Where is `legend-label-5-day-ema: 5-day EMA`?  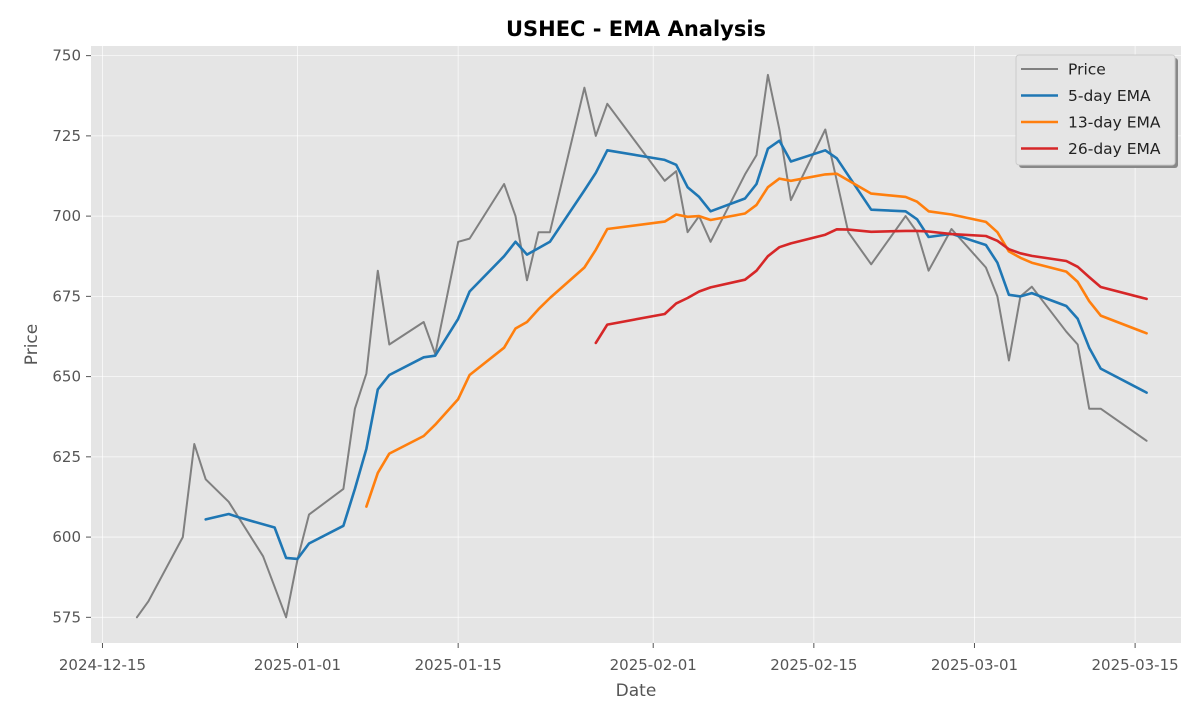 legend-label-5-day-ema: 5-day EMA is located at coordinates (1109, 96).